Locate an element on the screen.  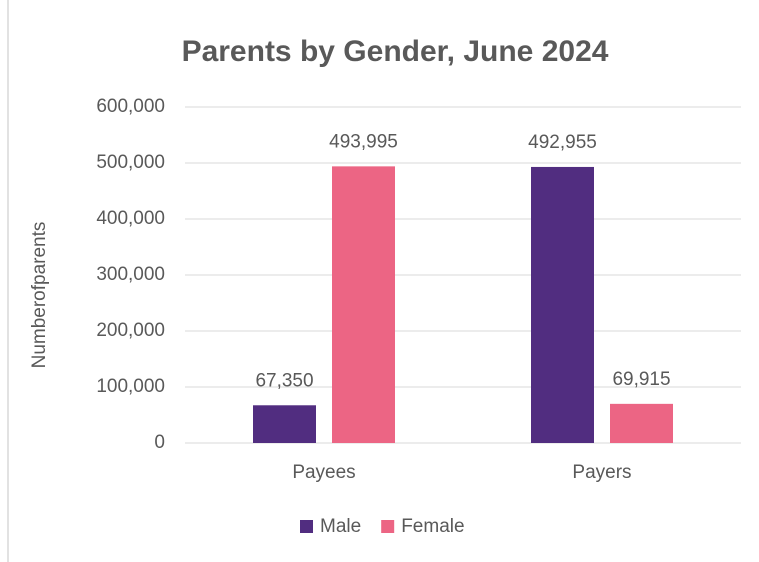
y-tick-label: 300,000 is located at coordinates (130, 274).